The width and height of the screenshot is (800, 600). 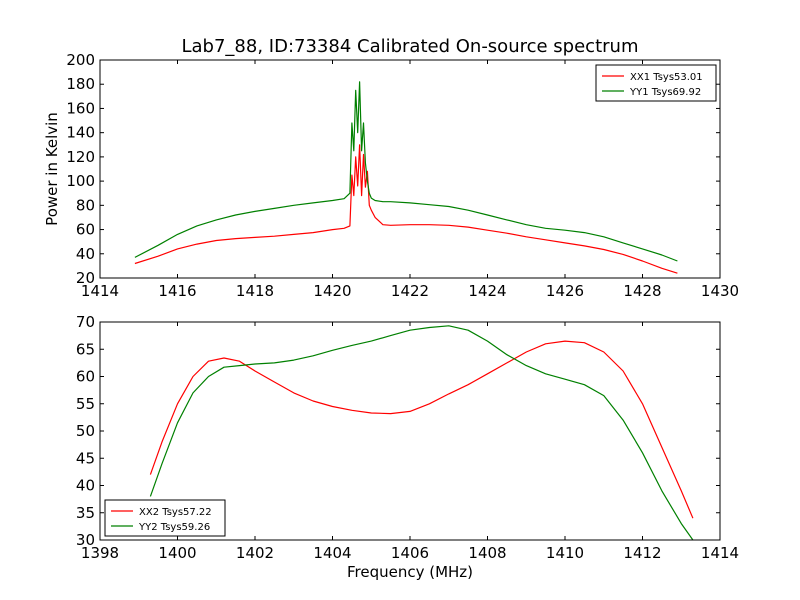 What do you see at coordinates (642, 553) in the screenshot?
I see `x-tick-label: 1412` at bounding box center [642, 553].